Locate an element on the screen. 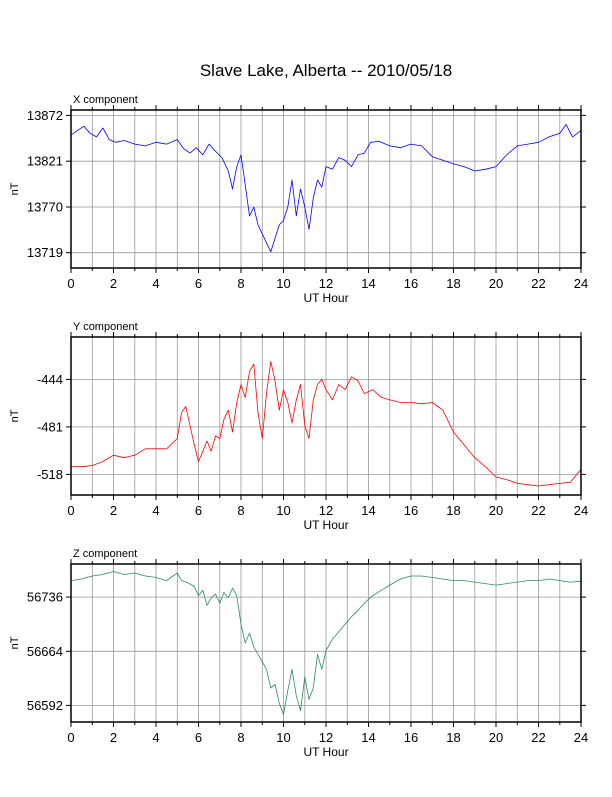  x-tick-label-z: 24 is located at coordinates (581, 737).